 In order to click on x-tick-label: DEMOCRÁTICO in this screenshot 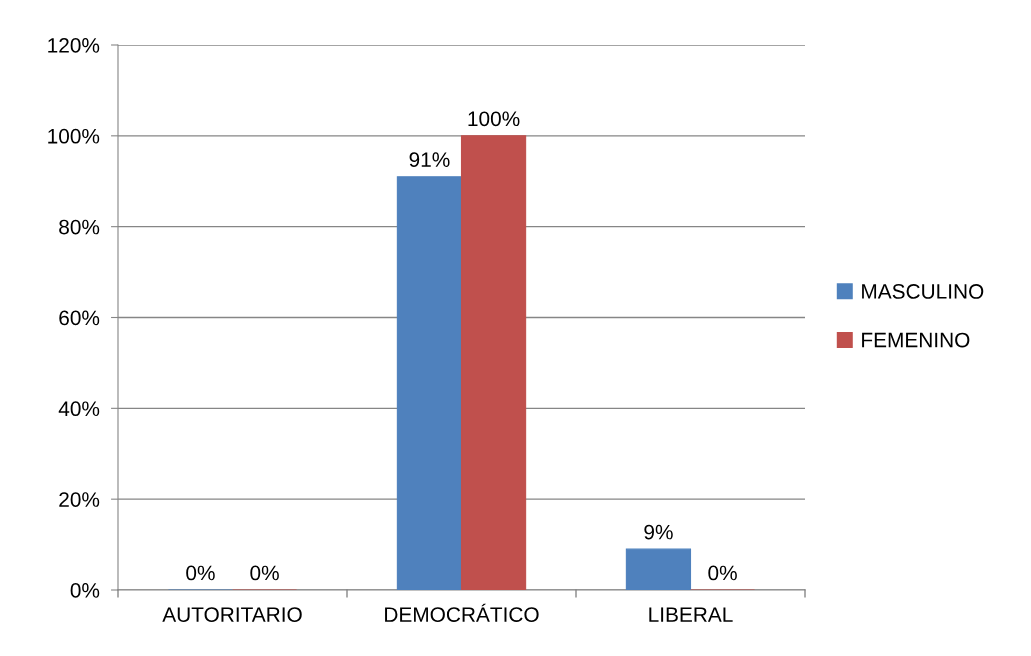, I will do `click(462, 612)`.